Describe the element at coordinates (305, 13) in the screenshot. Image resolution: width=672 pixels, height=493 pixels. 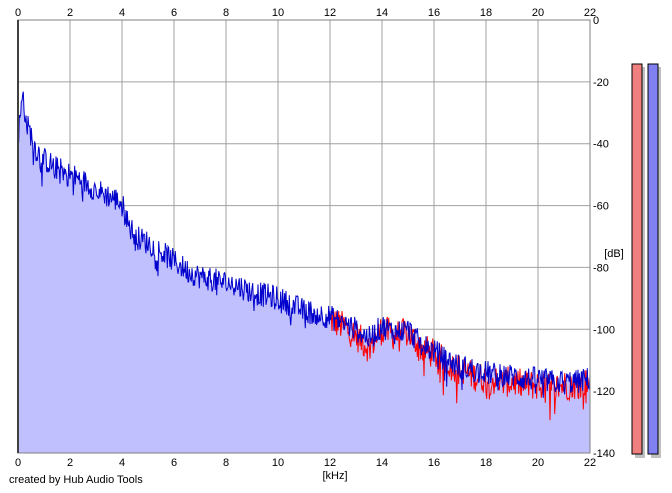
I see `x-ticks-top: 0 2 4 6 8 10 12 14 16 18 20 22` at that location.